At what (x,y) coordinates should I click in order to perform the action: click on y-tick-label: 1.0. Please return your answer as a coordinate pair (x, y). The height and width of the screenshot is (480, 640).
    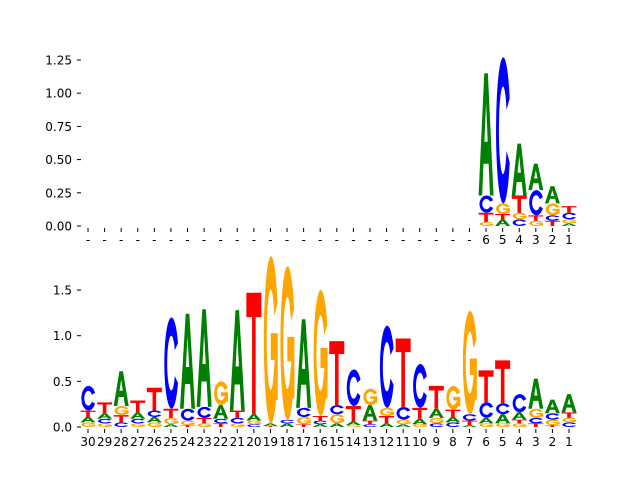
    Looking at the image, I should click on (62, 336).